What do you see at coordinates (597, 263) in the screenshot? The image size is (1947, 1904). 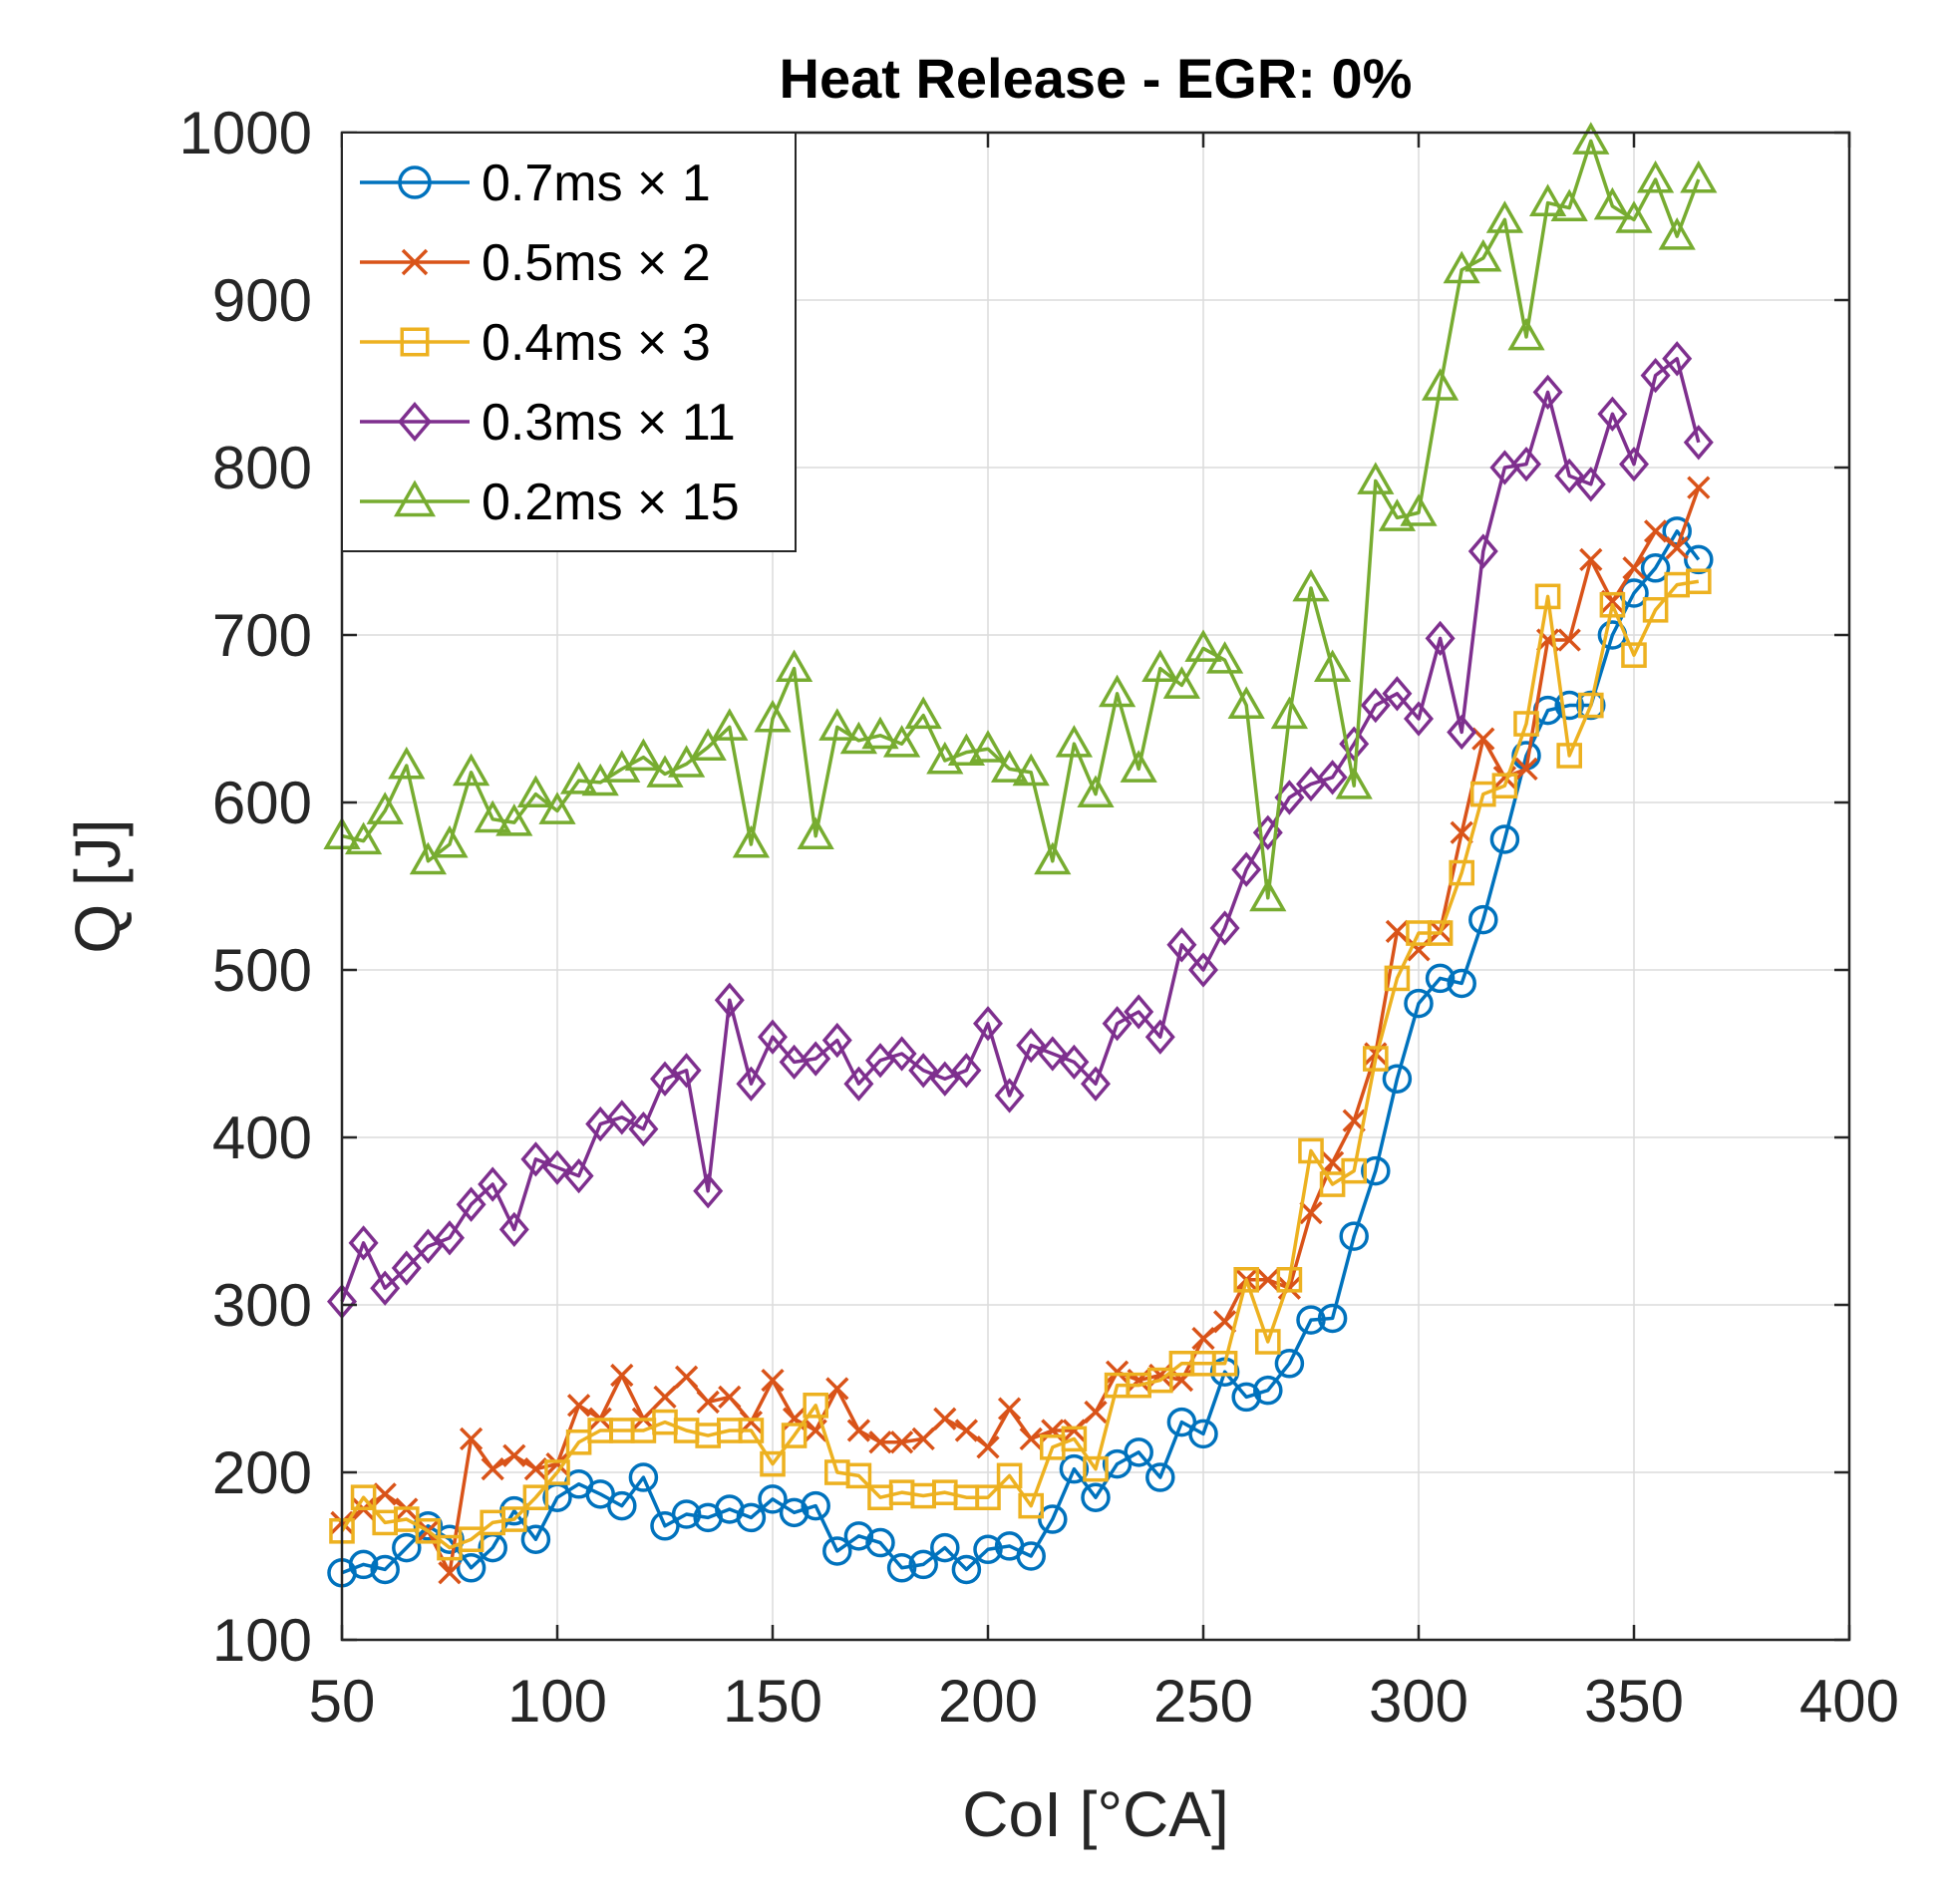 I see `legend-label: 0.5ms × 2` at bounding box center [597, 263].